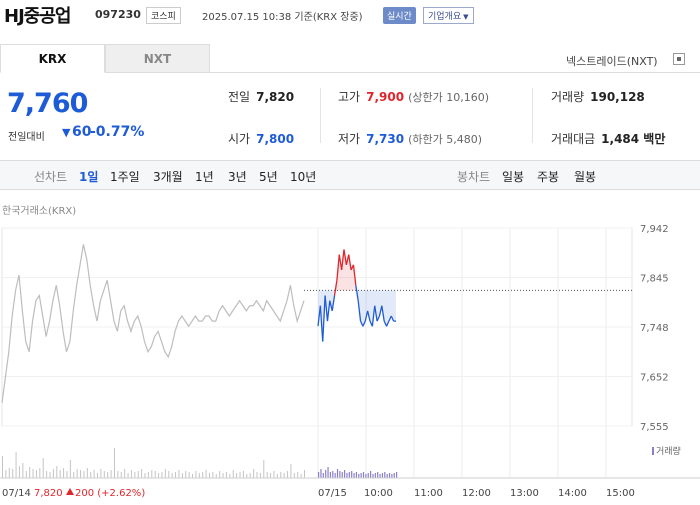 The width and height of the screenshot is (700, 505). I want to click on line-chart-group-label: 선차트, so click(51, 177).